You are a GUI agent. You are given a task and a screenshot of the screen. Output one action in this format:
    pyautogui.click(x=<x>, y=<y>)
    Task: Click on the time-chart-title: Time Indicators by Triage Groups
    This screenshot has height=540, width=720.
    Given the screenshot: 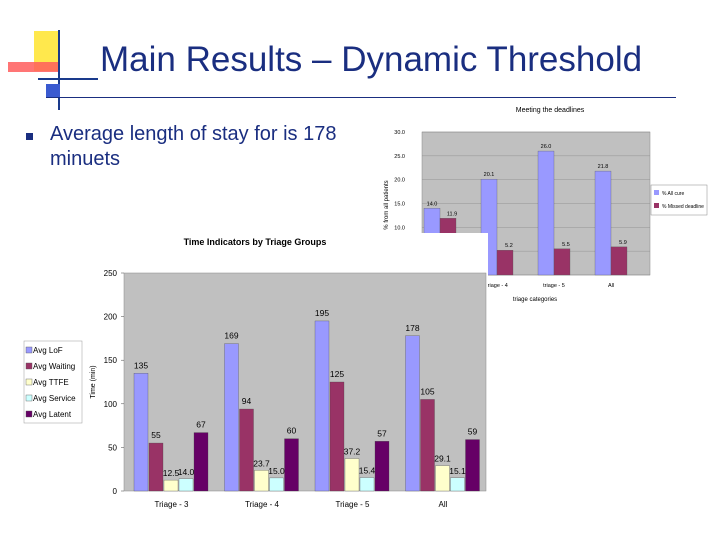 What is the action you would take?
    pyautogui.click(x=255, y=242)
    